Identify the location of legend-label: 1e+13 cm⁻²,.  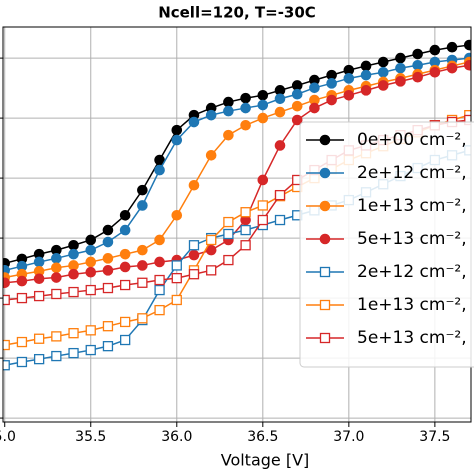
(412, 206).